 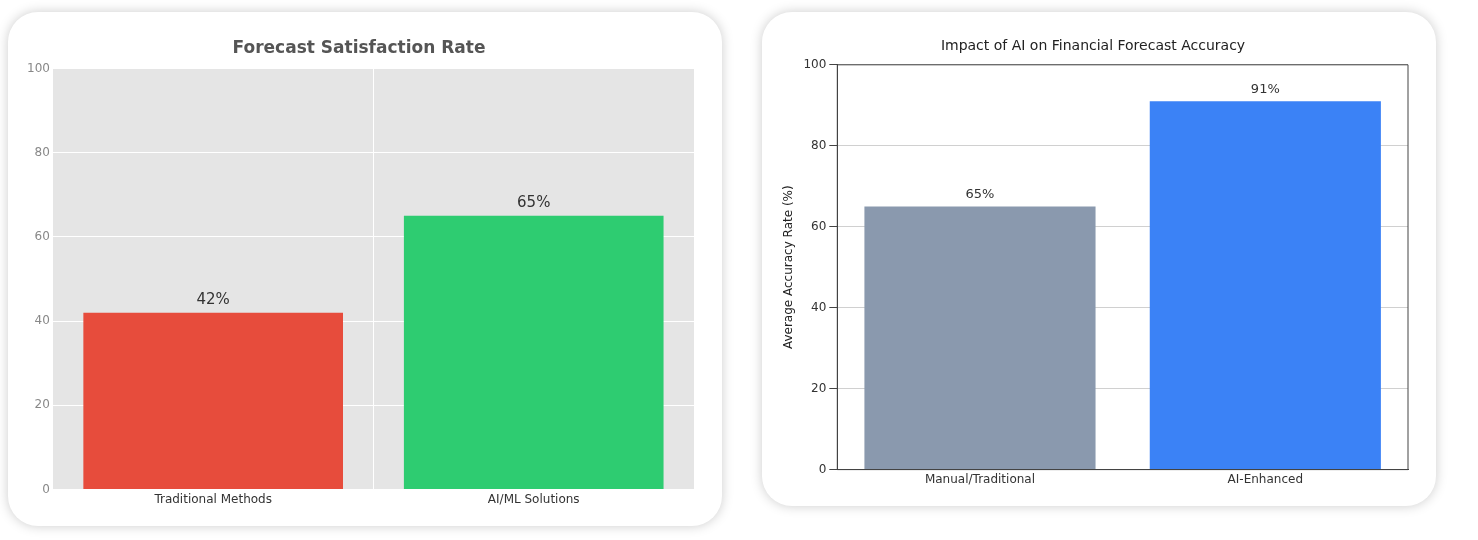 What do you see at coordinates (1265, 478) in the screenshot?
I see `x-tick-label: AI-Enhanced` at bounding box center [1265, 478].